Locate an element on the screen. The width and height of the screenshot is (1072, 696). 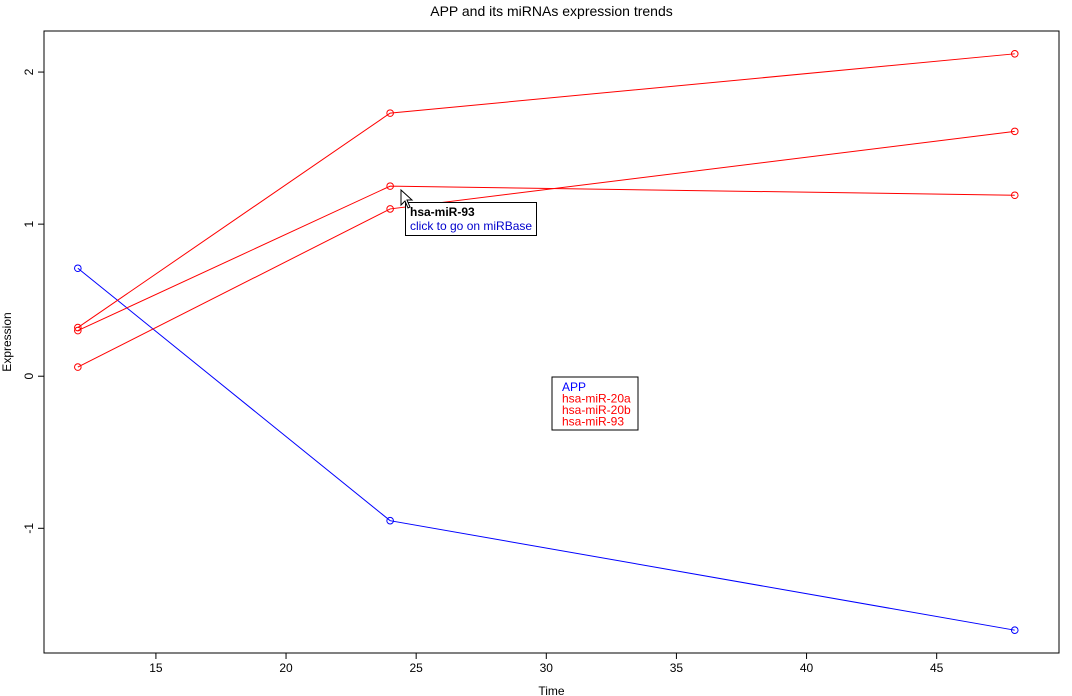
y-tick-label: -1 is located at coordinates (29, 528).